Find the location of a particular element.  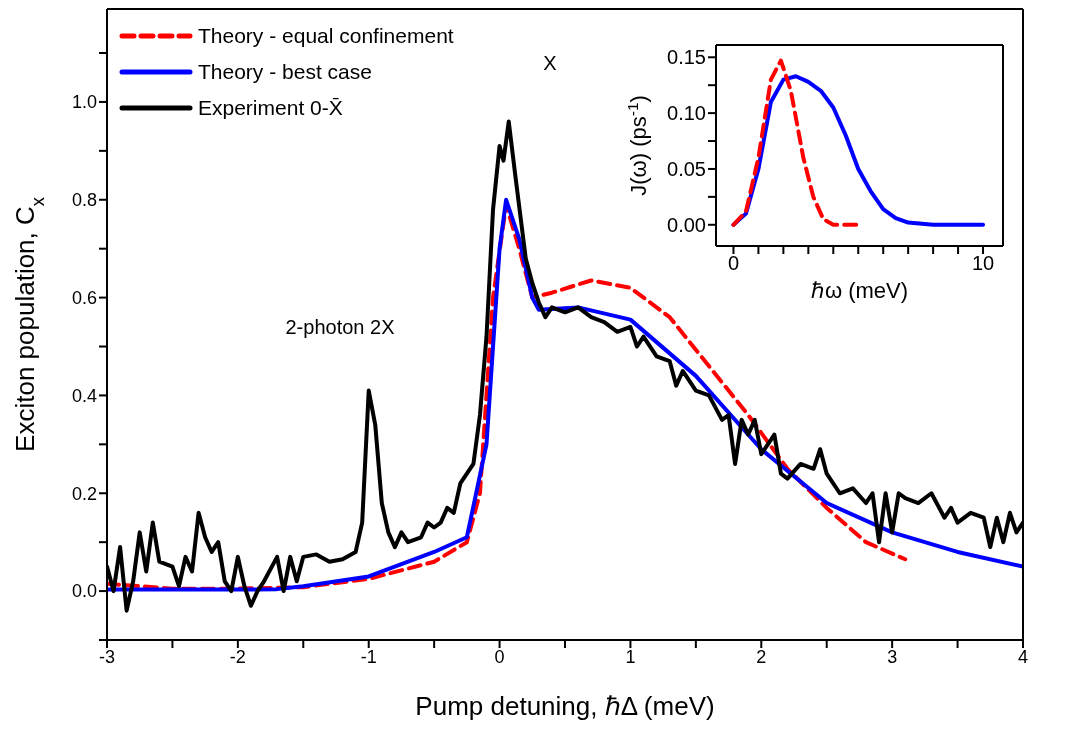

x-tick-label: -3 is located at coordinates (107, 656).